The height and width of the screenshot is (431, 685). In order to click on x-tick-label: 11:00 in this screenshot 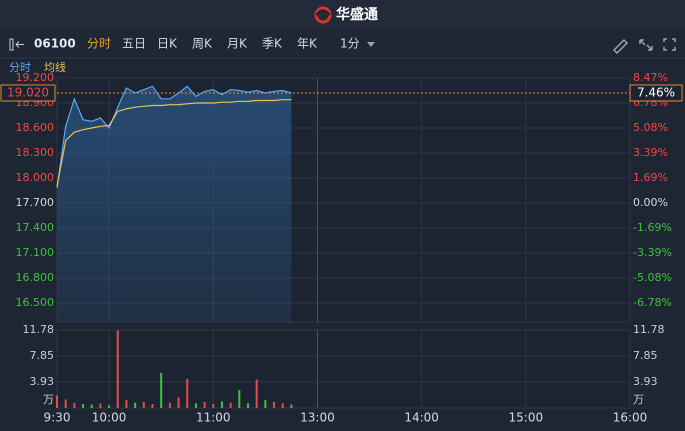, I will do `click(213, 418)`.